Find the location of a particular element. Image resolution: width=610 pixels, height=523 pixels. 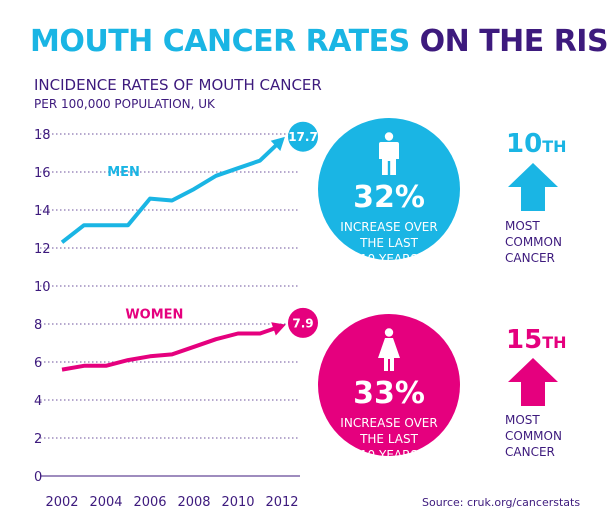

women-end-value-label: 7.9 is located at coordinates (302, 323).